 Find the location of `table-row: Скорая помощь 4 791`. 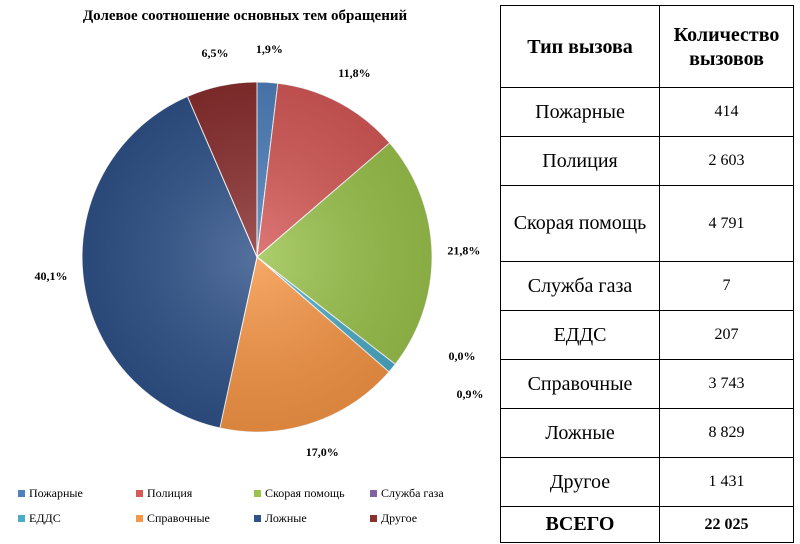

table-row: Скорая помощь 4 791 is located at coordinates (647, 223).